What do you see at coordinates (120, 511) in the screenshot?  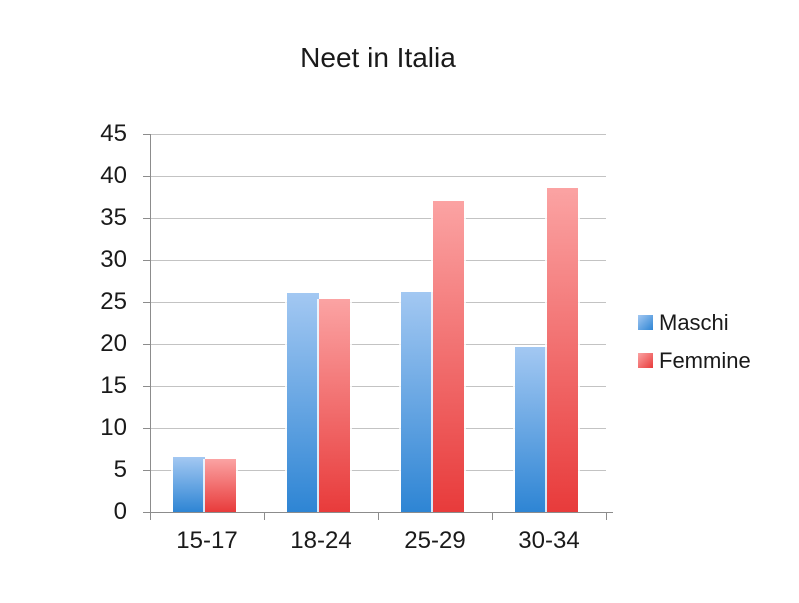 I see `y-axis-tick-label: 0` at bounding box center [120, 511].